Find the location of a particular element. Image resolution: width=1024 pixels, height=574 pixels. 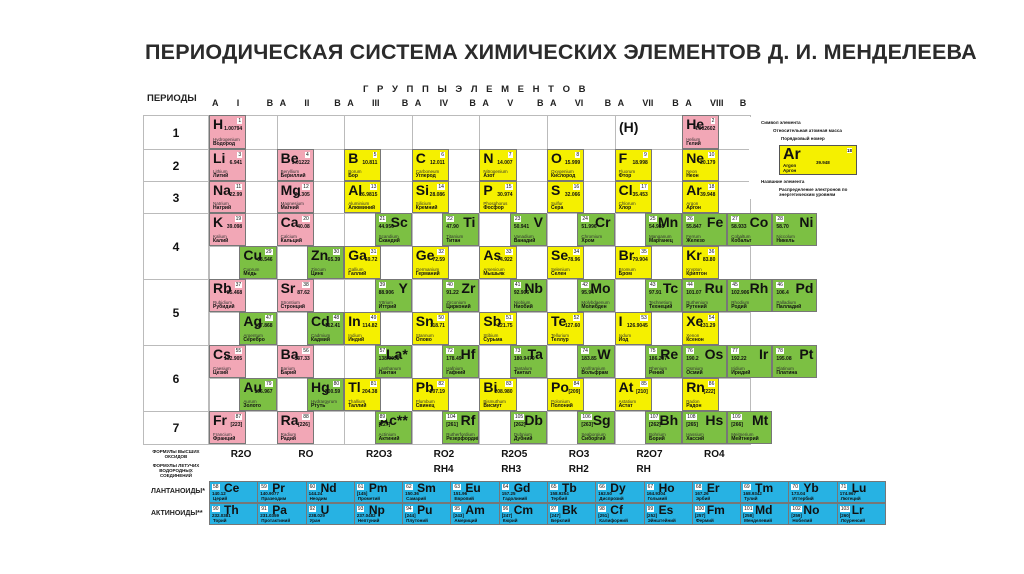

russian-name: Вольфрам is located at coordinates (595, 373).